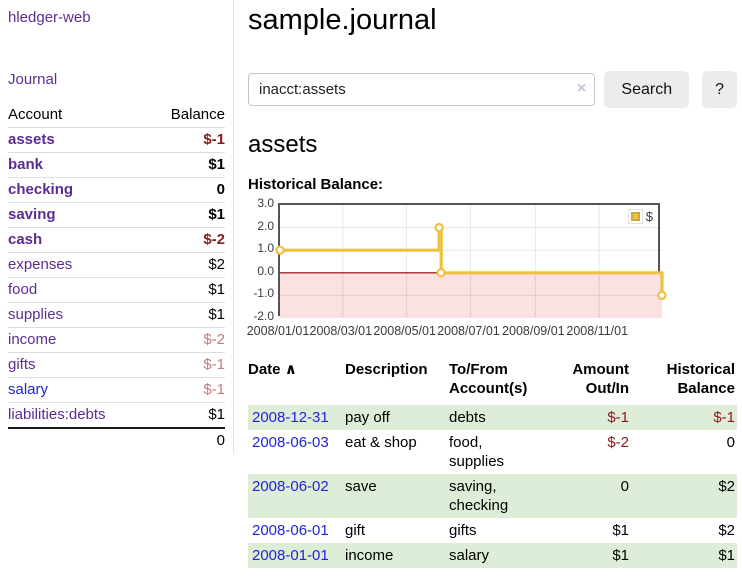 The width and height of the screenshot is (742, 582). Describe the element at coordinates (492, 530) in the screenshot. I see `transaction-row: 2008-06-01 gift gifts $1 $2` at that location.